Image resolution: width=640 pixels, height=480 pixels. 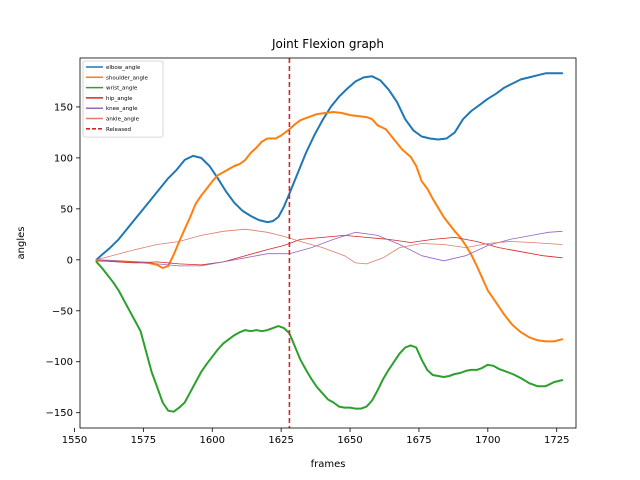 I want to click on series-line-ankle-angle, so click(x=329, y=246).